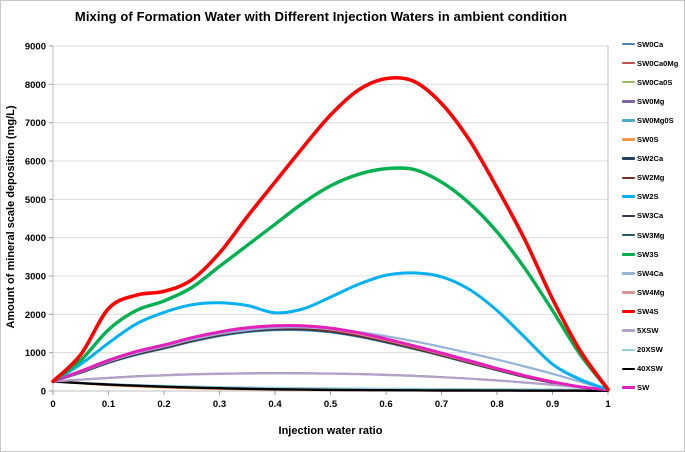 This screenshot has width=685, height=452. What do you see at coordinates (650, 216) in the screenshot?
I see `legend-label: SW3Ca` at bounding box center [650, 216].